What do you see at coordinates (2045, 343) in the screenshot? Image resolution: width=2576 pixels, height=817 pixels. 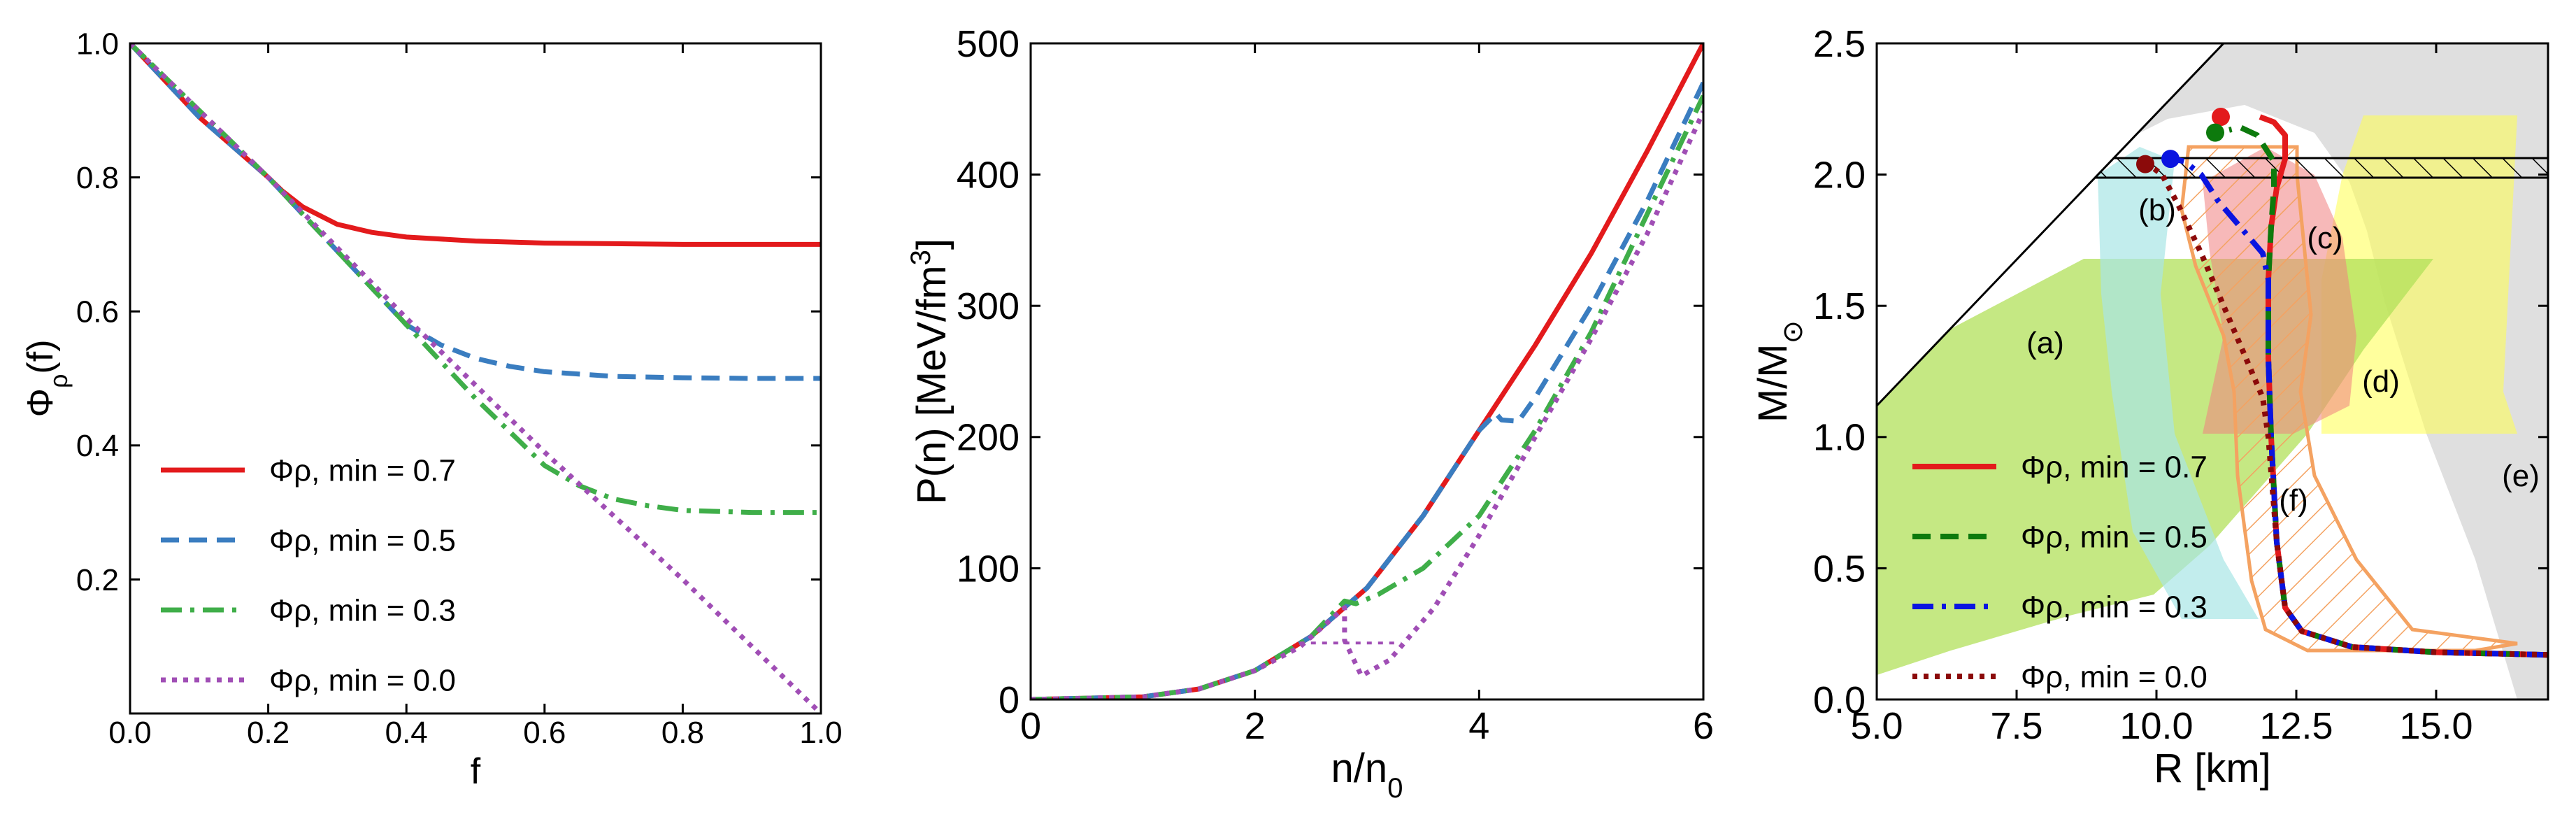 I see `region-label-a: (a)` at bounding box center [2045, 343].